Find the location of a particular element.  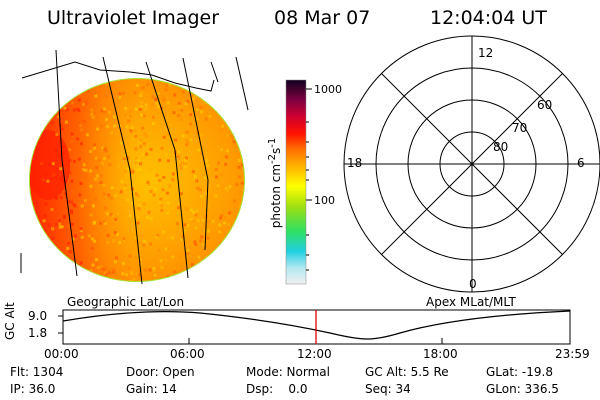

status-dsp: Dsp: 0.0 is located at coordinates (277, 389).